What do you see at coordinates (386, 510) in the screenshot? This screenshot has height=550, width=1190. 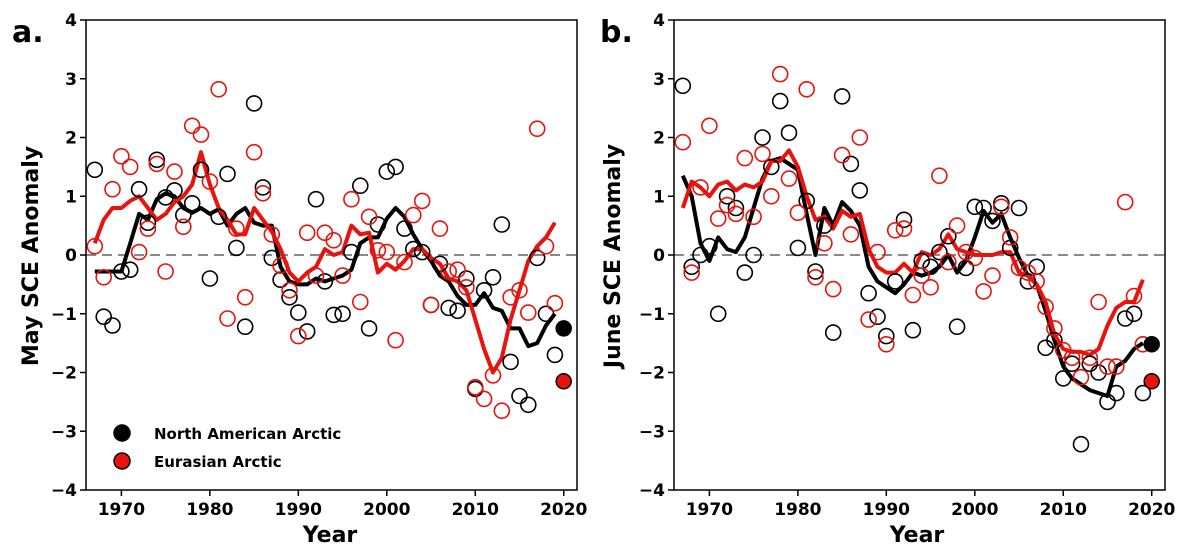 I see `panel-a-x-tick-label: 2000` at bounding box center [386, 510].